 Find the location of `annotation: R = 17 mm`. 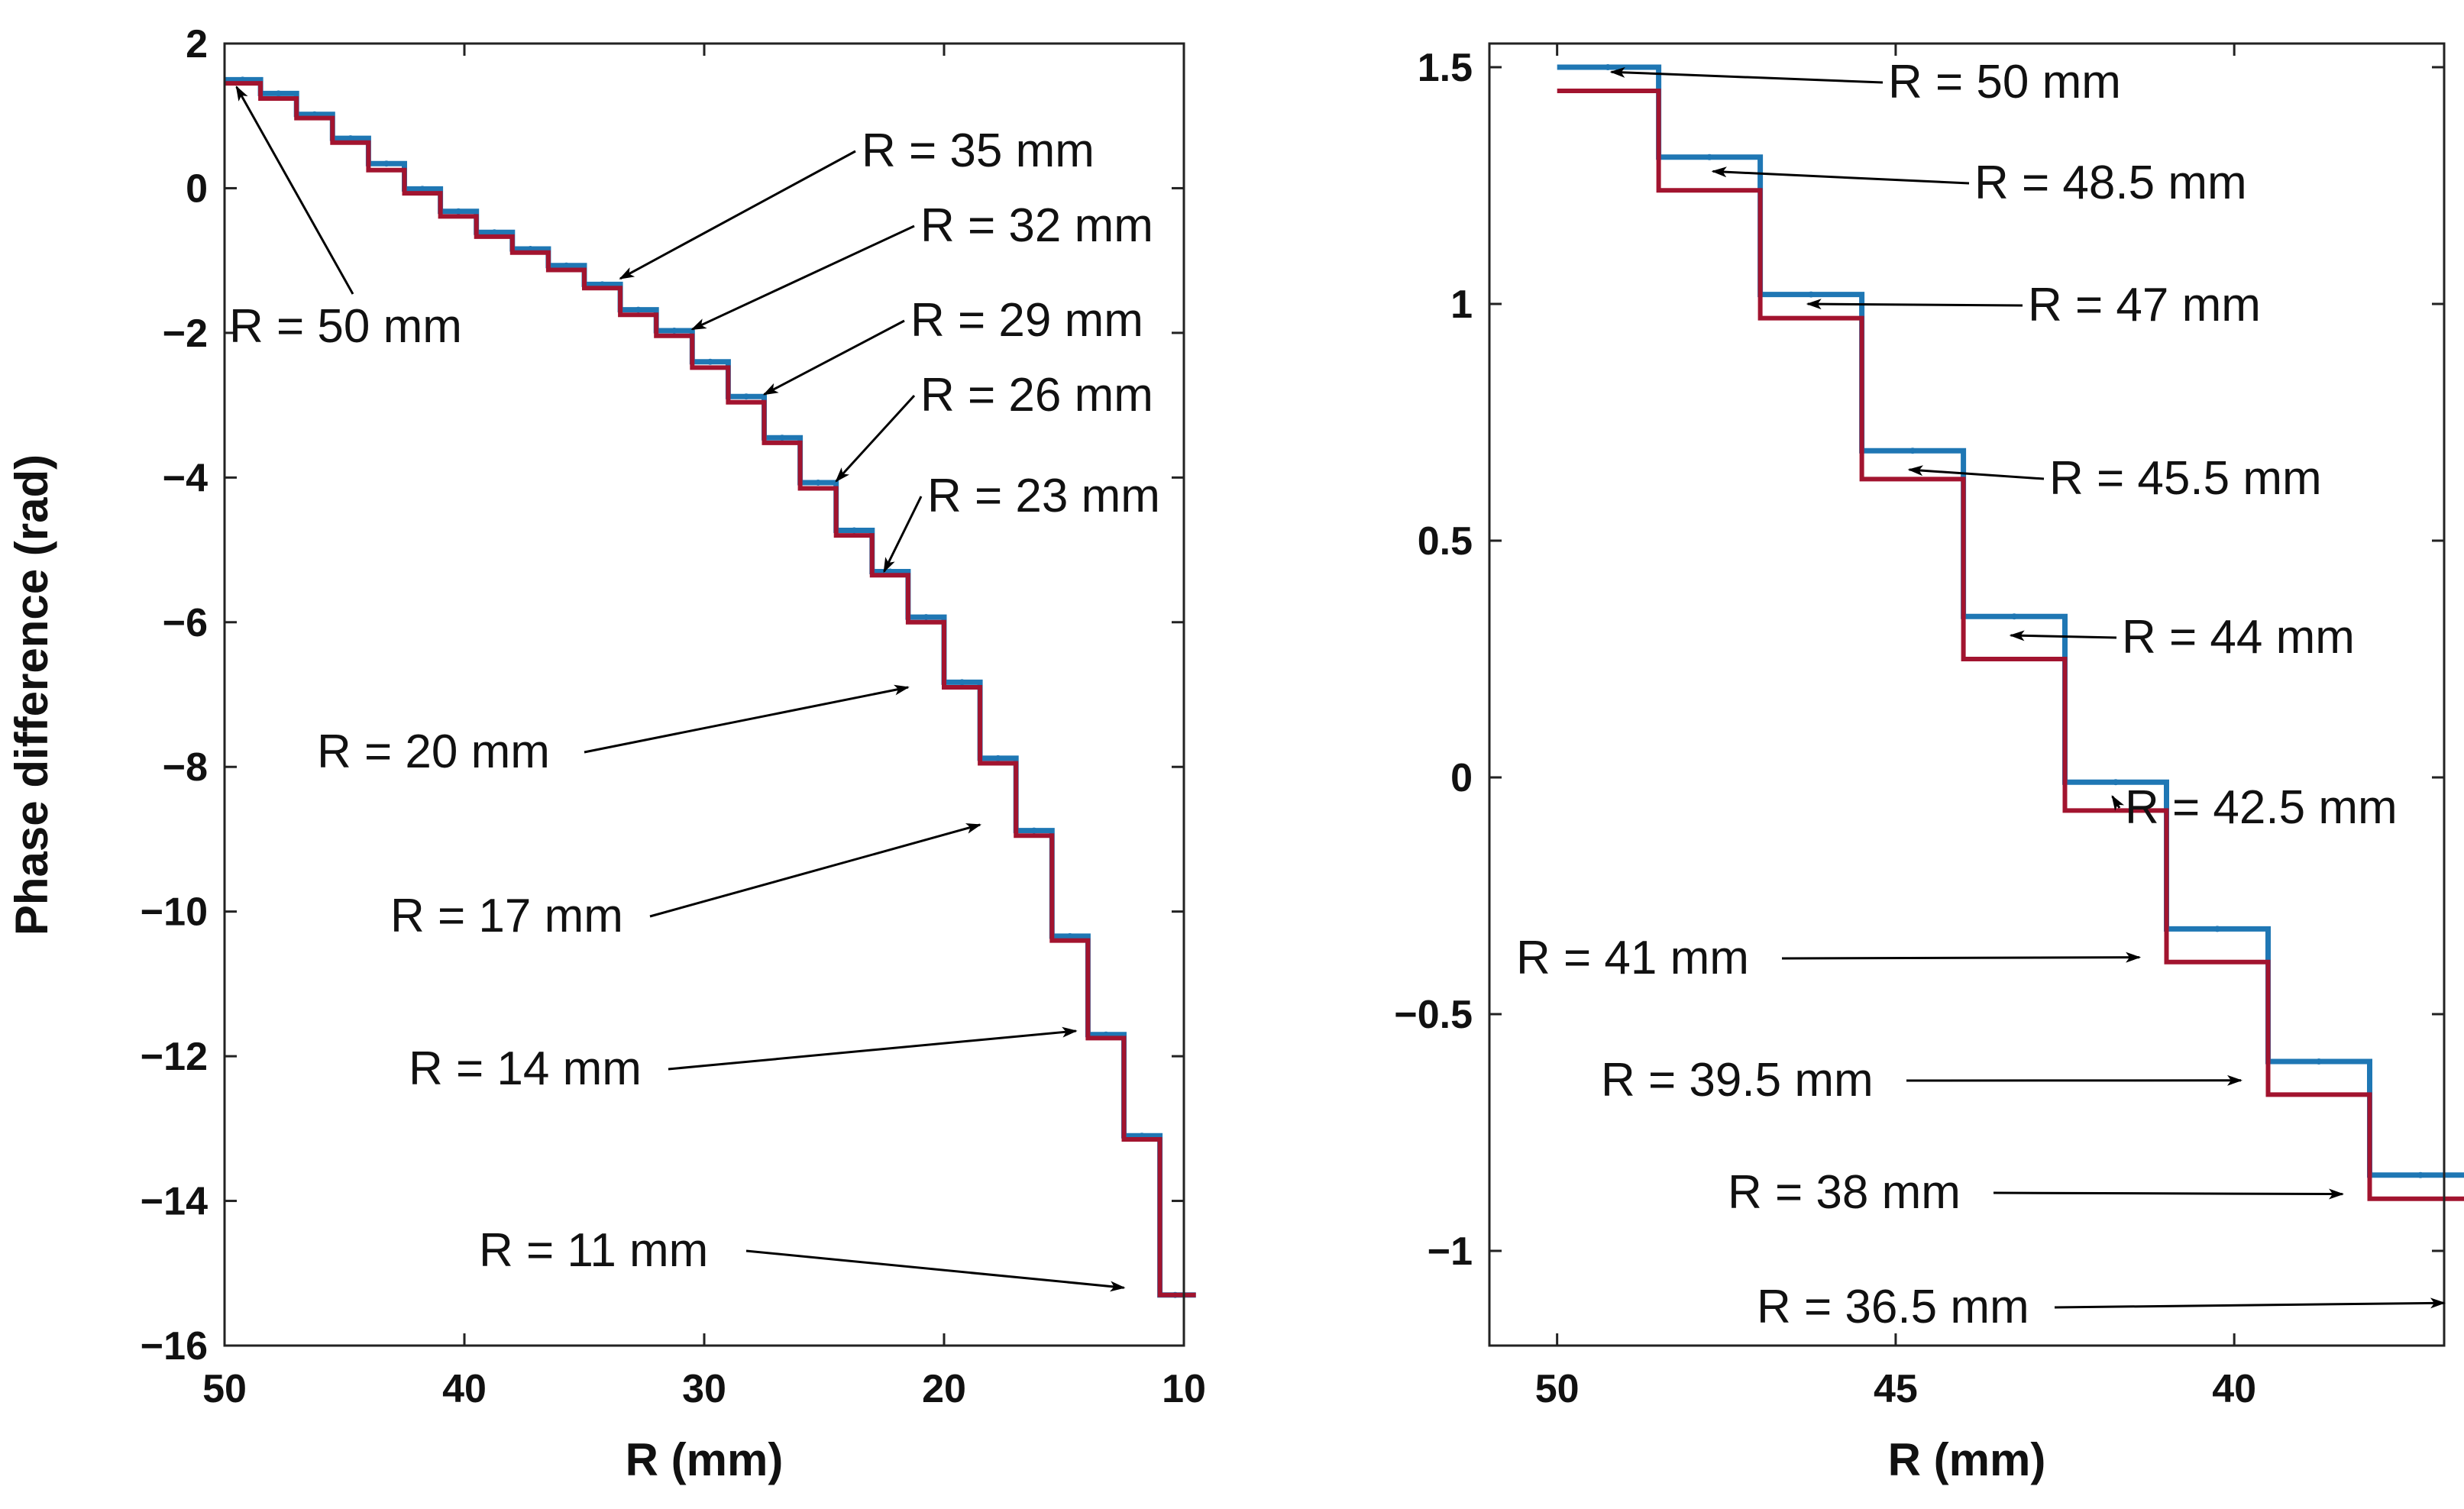

annotation: R = 17 mm is located at coordinates (686, 882).